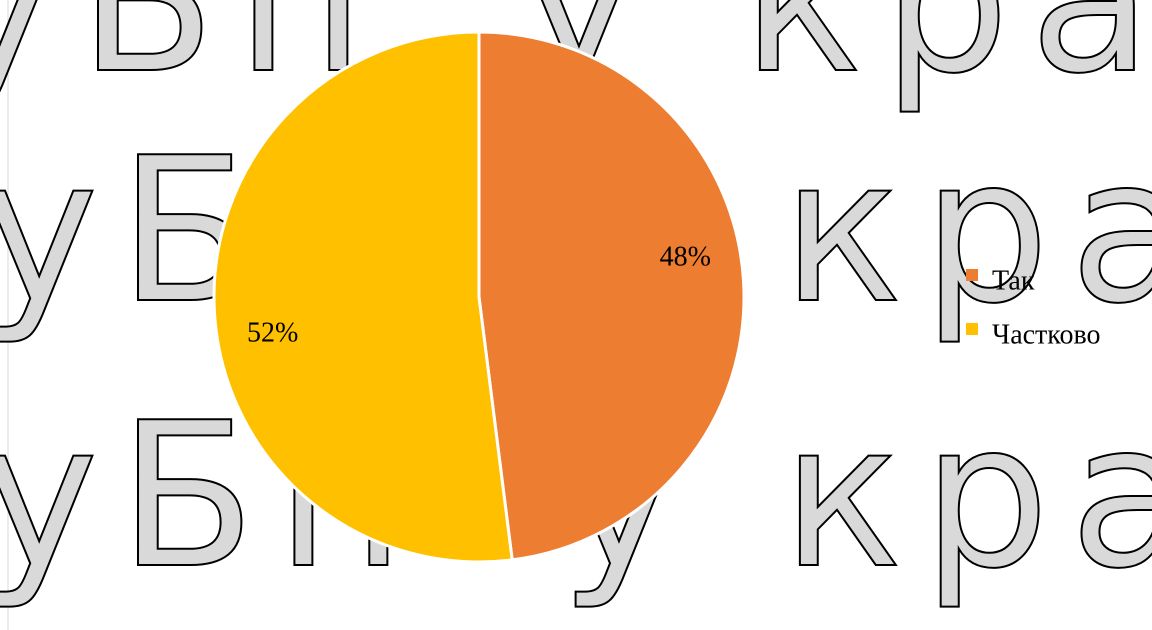 The height and width of the screenshot is (630, 1152). Describe the element at coordinates (685, 256) in the screenshot. I see `data-label: 48%` at that location.